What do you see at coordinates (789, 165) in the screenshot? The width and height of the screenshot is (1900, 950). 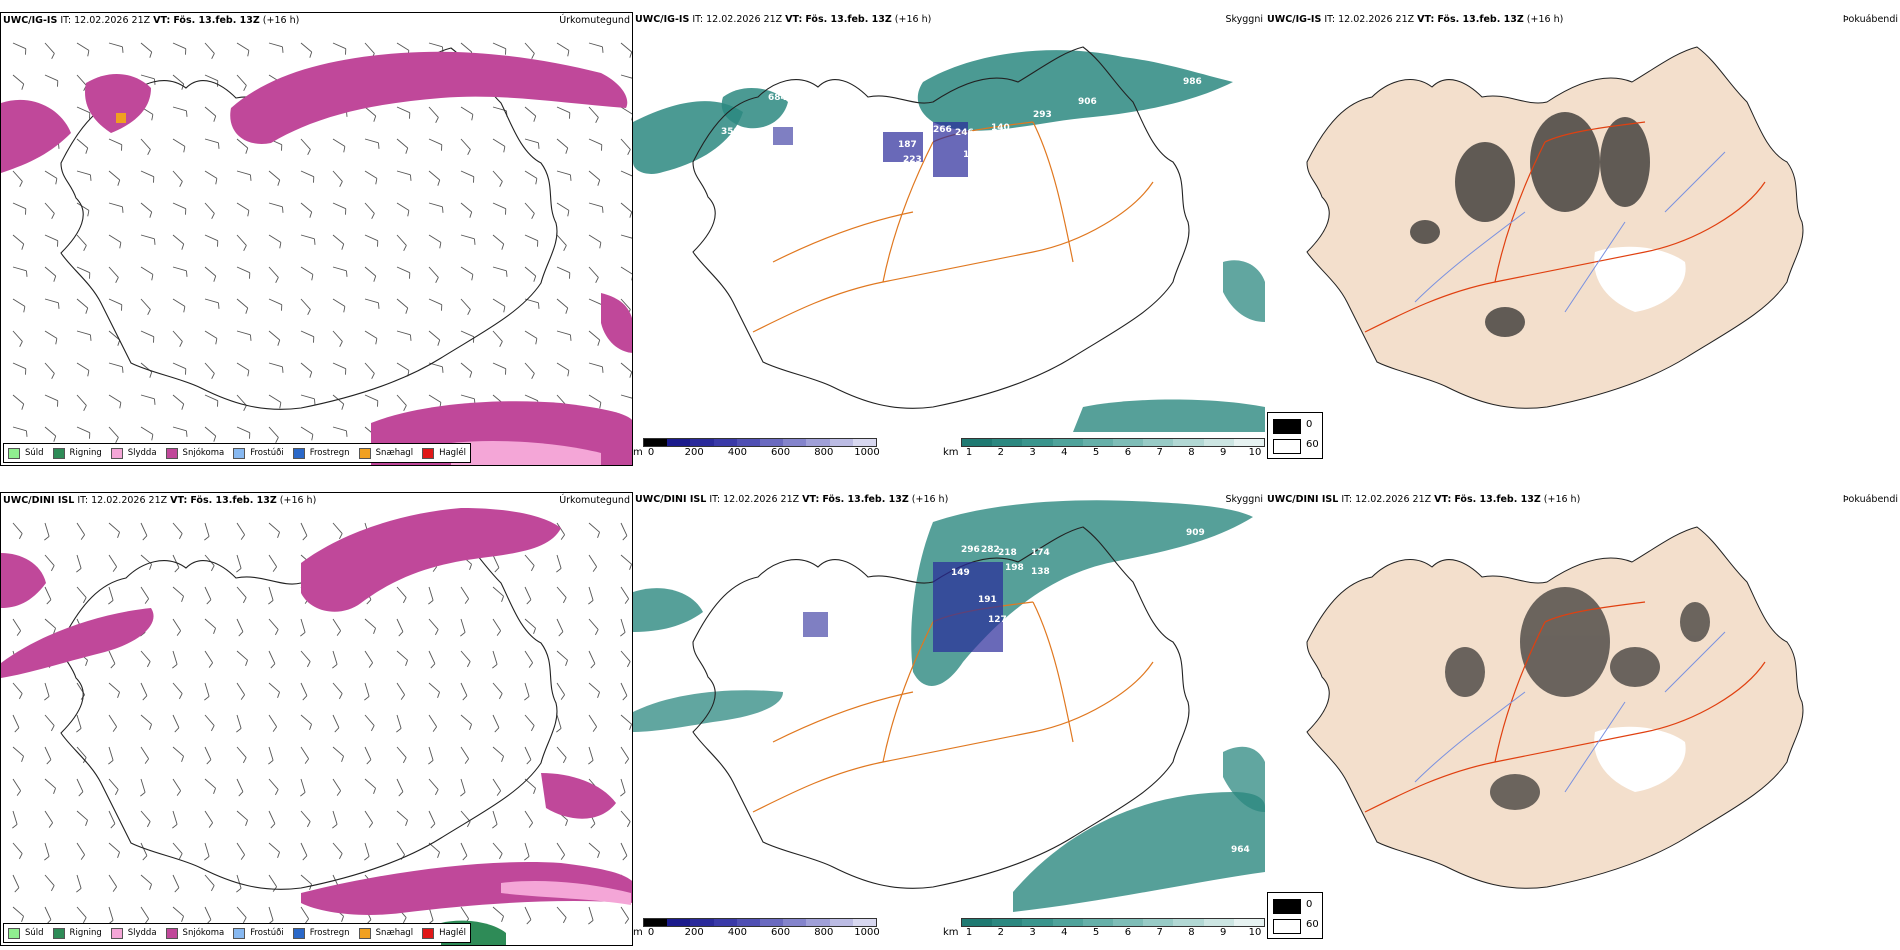 I see `cloud-height-label: 23` at bounding box center [789, 165].